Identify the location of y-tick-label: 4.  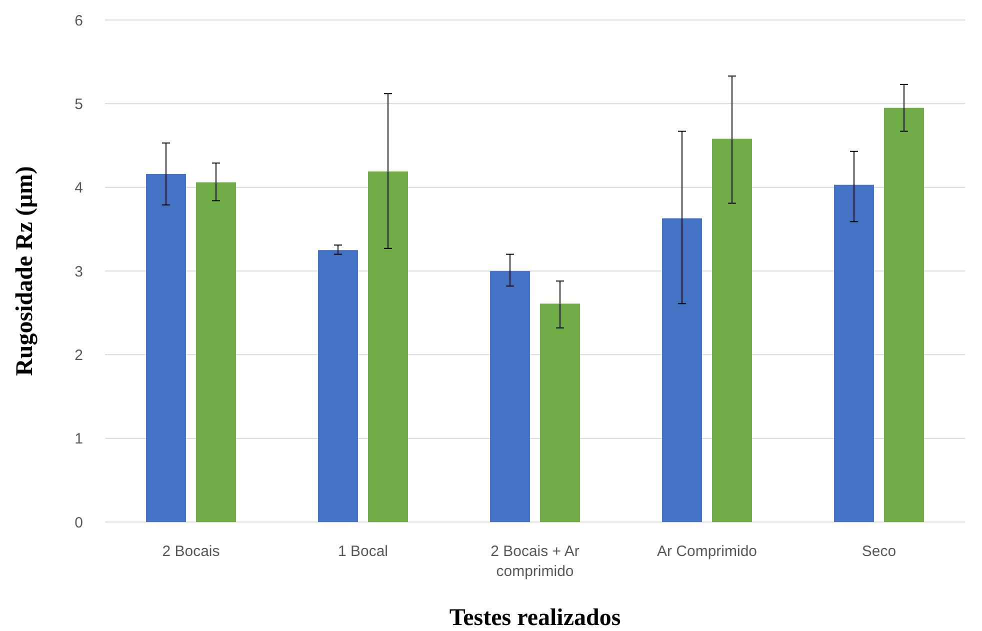
(78, 188).